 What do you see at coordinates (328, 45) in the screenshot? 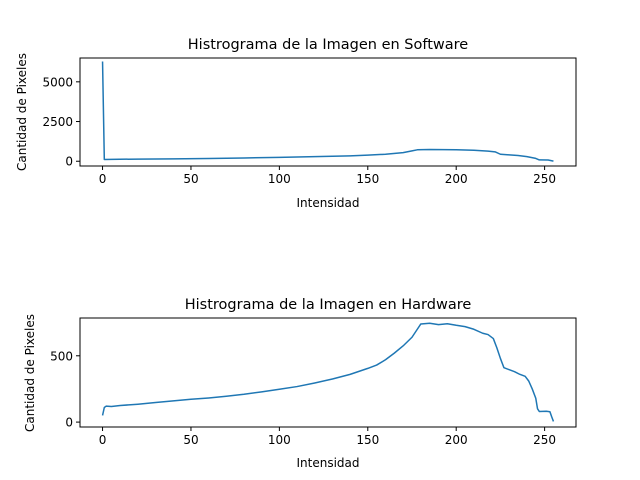
I see `chart-title: Histrograma de la Imagen en Software` at bounding box center [328, 45].